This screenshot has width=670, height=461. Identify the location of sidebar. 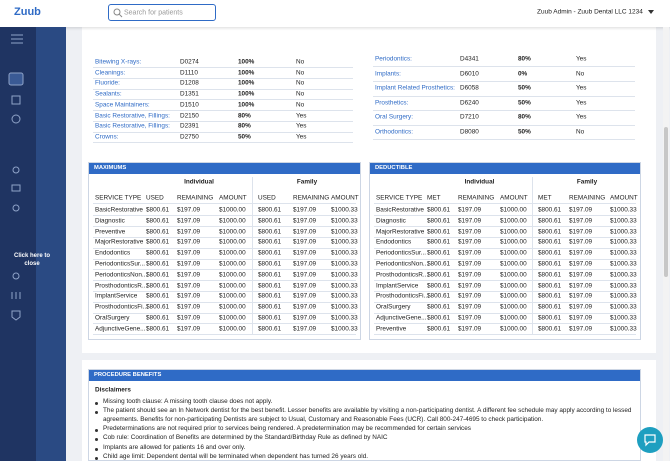
(18, 244).